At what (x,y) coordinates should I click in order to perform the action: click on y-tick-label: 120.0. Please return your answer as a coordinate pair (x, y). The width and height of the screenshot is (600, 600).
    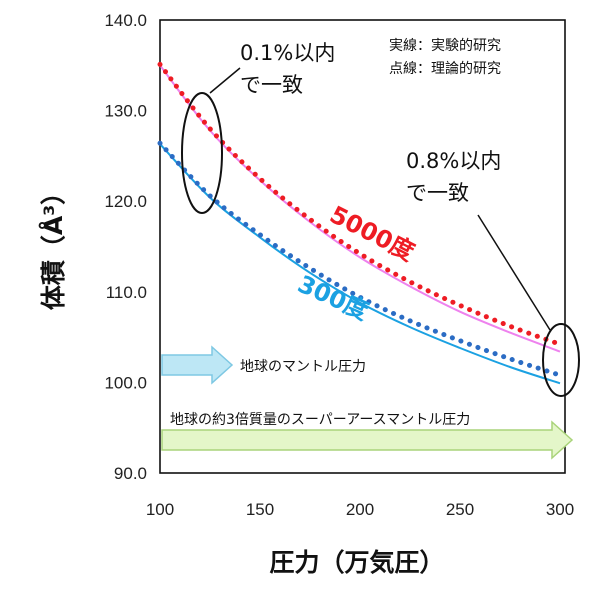
    Looking at the image, I should click on (125, 201).